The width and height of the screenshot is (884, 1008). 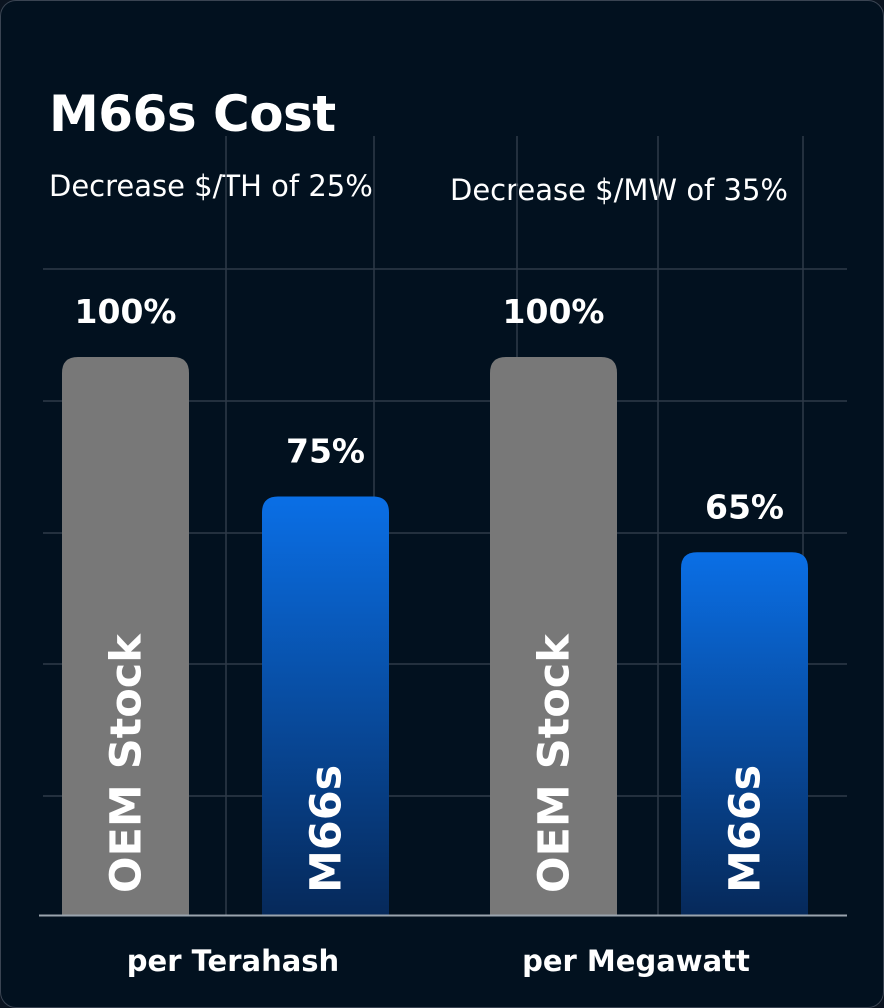 I want to click on bar-label-oem-group-2: OEM Stock, so click(x=555, y=763).